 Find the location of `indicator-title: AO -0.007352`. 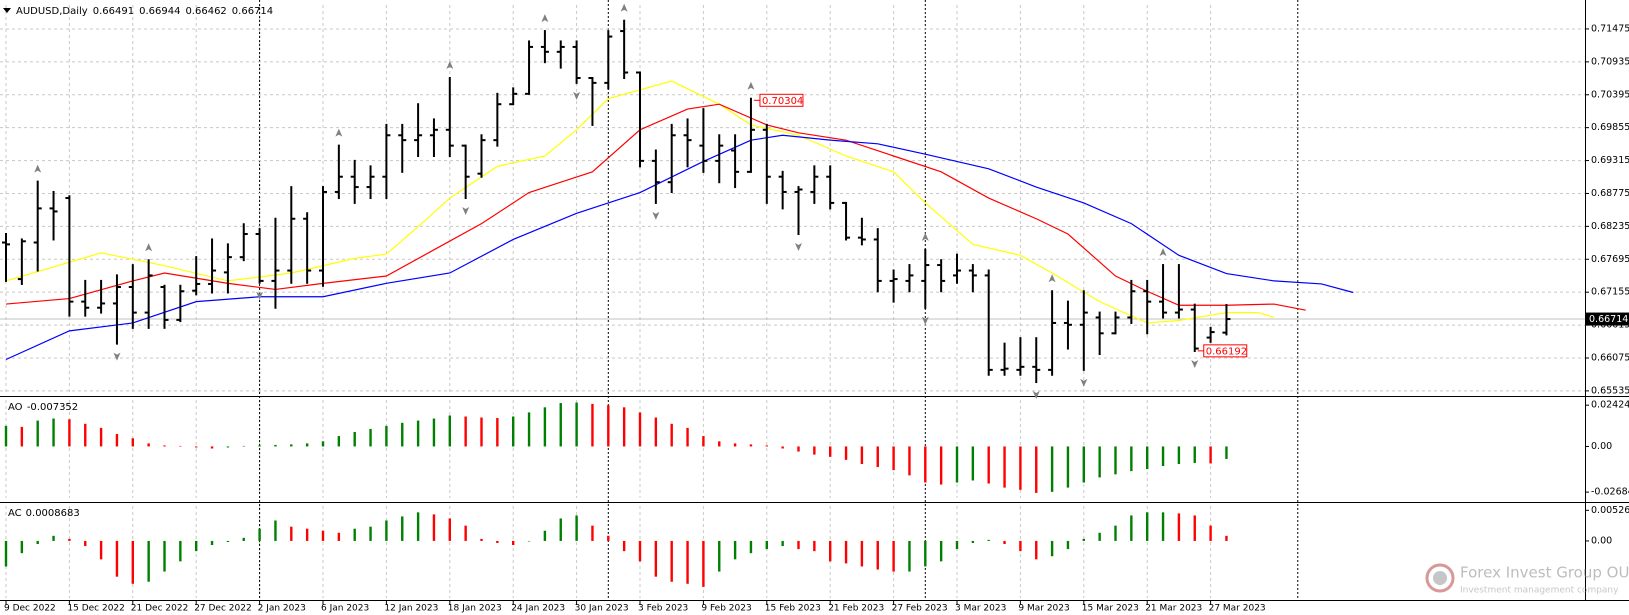

indicator-title: AO -0.007352 is located at coordinates (43, 407).